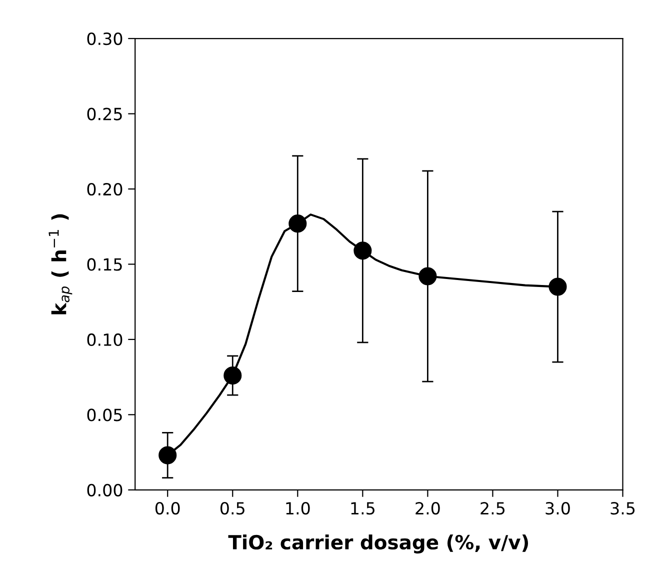  Describe the element at coordinates (232, 508) in the screenshot. I see `x-tick-label: 0.5` at that location.